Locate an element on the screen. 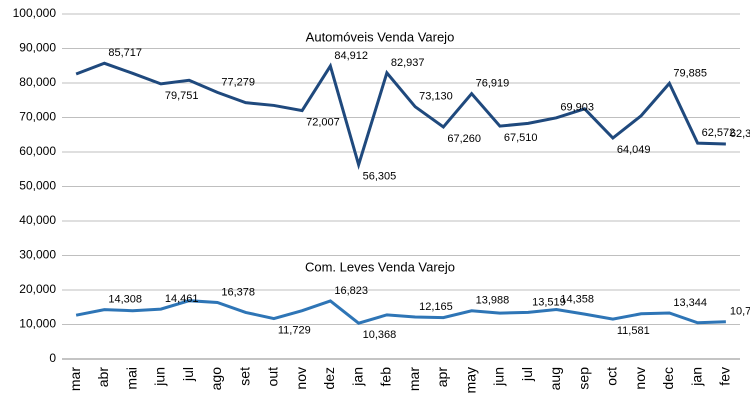 The height and width of the screenshot is (412, 750). x-tick-label: feb is located at coordinates (386, 377).